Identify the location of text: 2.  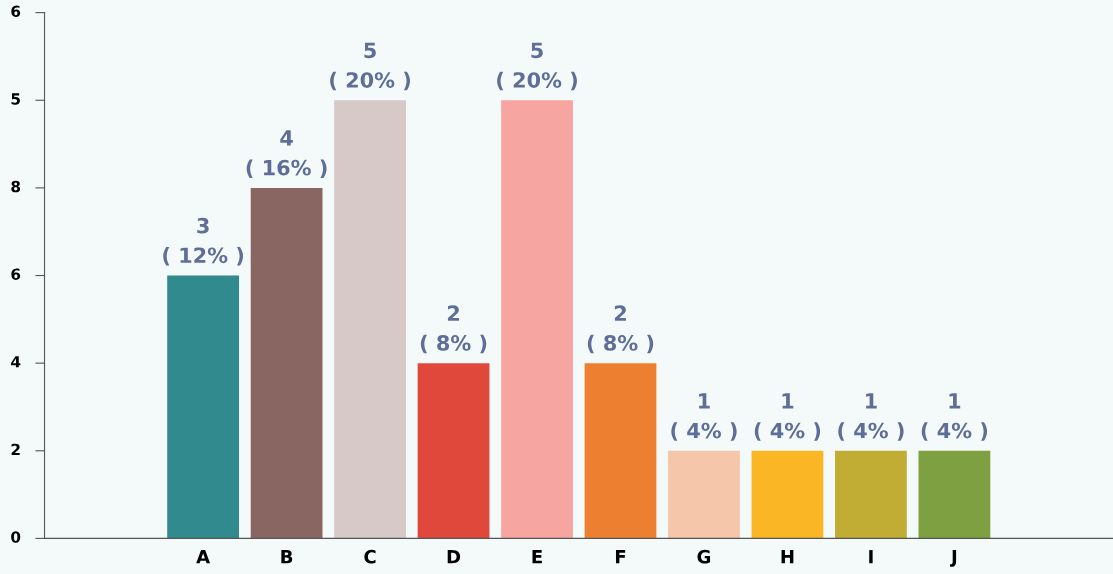
(15, 449).